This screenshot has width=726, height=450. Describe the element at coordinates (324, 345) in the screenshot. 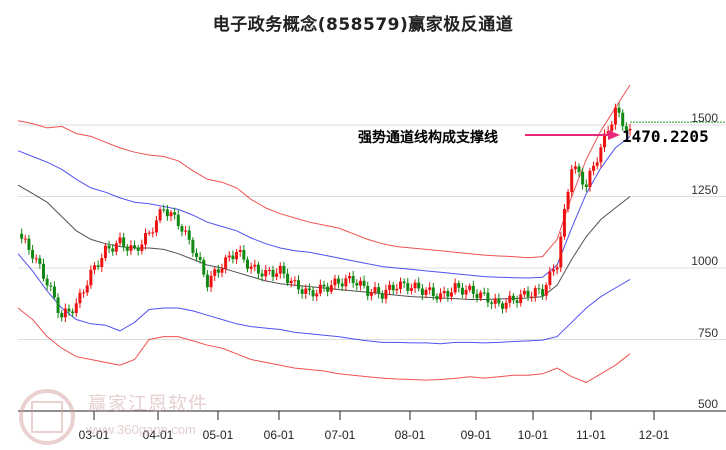

I see `outer-lower-band-line` at that location.